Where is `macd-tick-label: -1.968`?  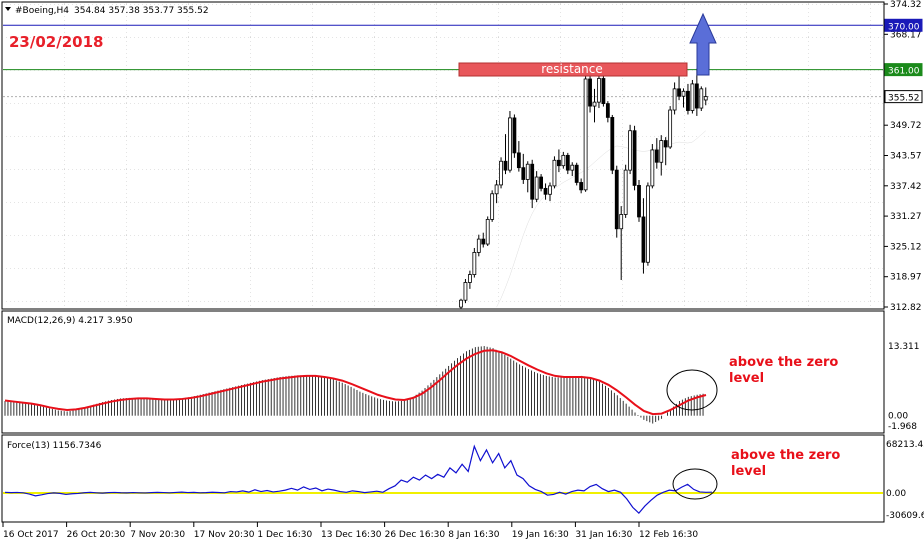 macd-tick-label: -1.968 is located at coordinates (902, 427).